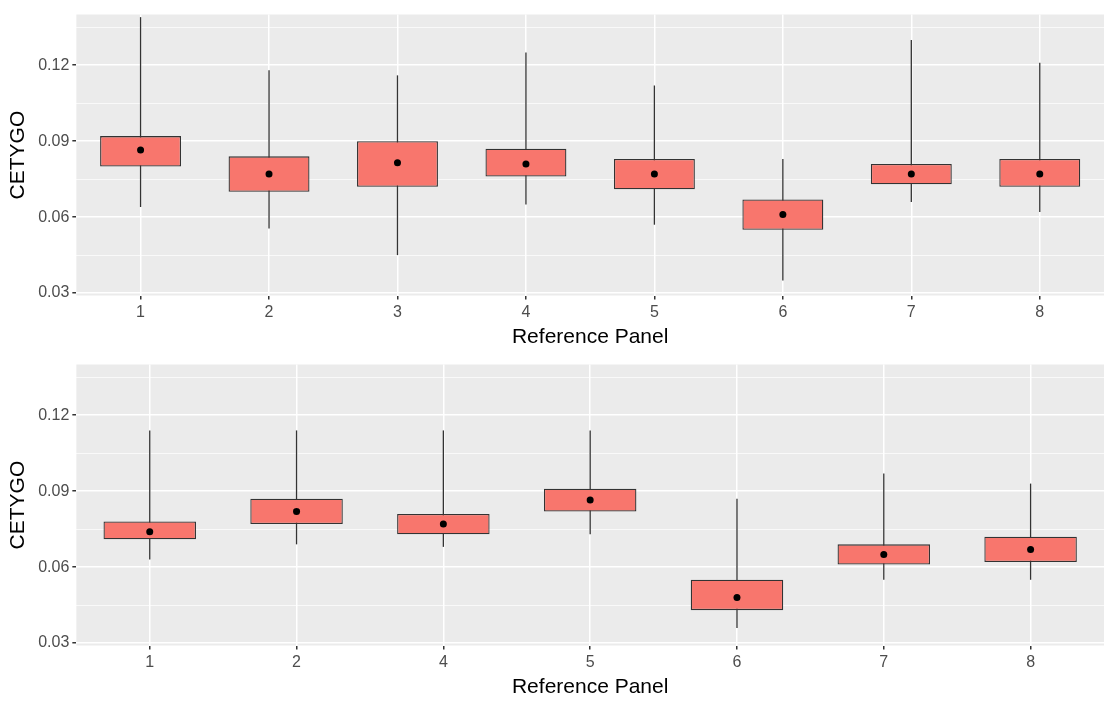 Image resolution: width=1114 pixels, height=704 pixels. I want to click on x-tick-label: 3, so click(398, 311).